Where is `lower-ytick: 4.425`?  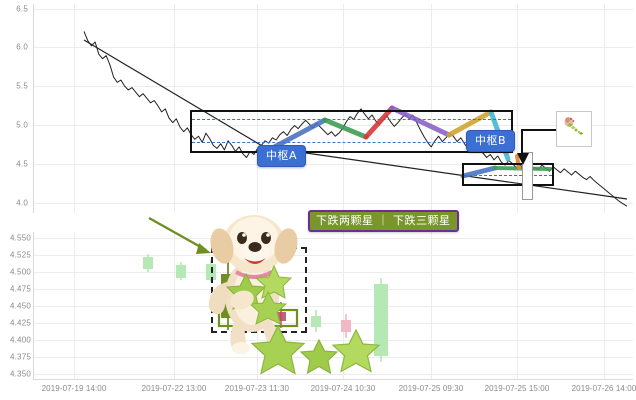 lower-ytick: 4.425 is located at coordinates (20, 323).